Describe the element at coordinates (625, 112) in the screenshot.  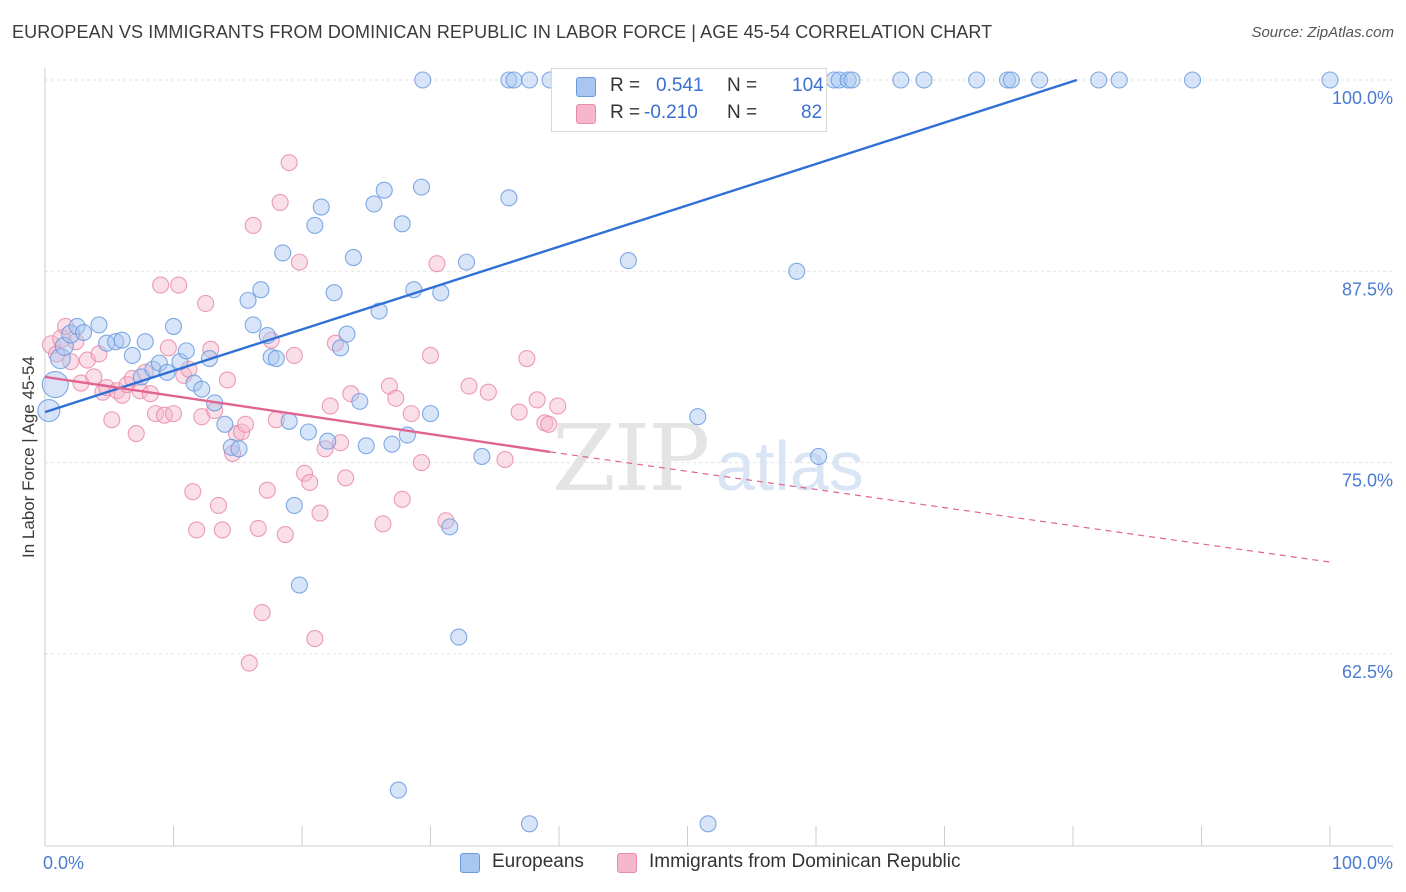
I see `legend-r-label: R =` at that location.